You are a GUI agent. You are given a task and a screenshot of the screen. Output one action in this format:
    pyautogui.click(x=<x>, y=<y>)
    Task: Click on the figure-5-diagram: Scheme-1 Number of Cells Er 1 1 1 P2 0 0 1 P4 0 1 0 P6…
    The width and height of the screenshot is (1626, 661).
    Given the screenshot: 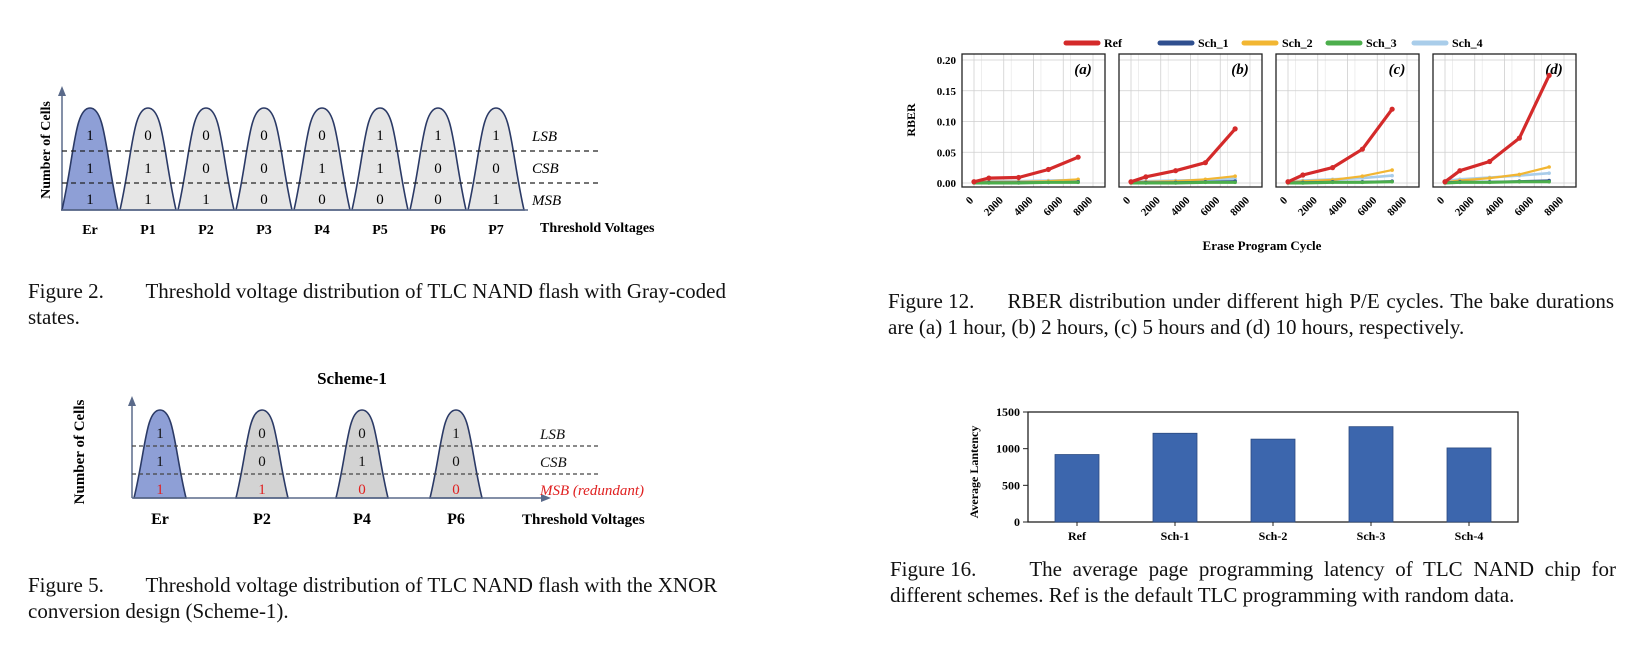 What is the action you would take?
    pyautogui.click(x=358, y=448)
    